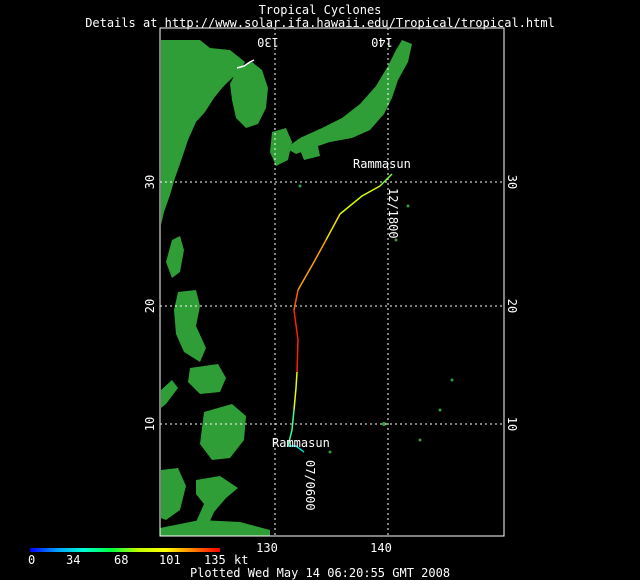 The width and height of the screenshot is (640, 580). What do you see at coordinates (170, 560) in the screenshot?
I see `colorbar-tick-101: 101` at bounding box center [170, 560].